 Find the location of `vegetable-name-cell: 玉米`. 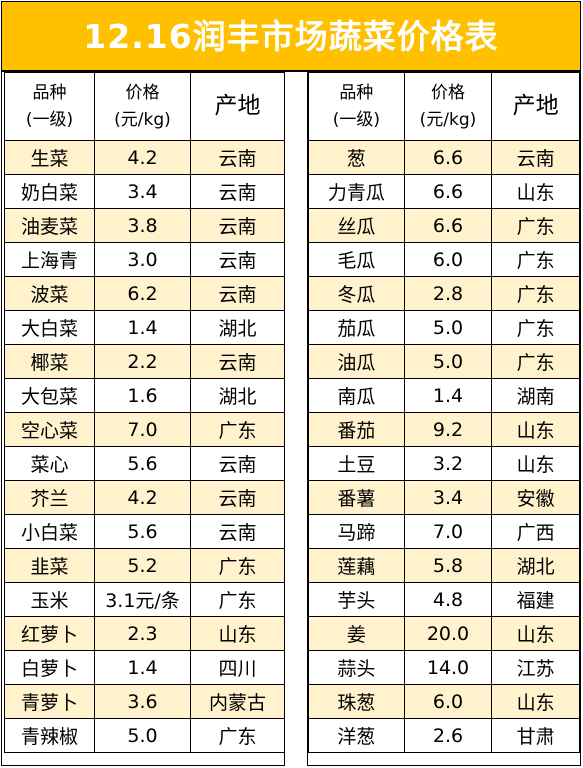

vegetable-name-cell: 玉米 is located at coordinates (49, 599).